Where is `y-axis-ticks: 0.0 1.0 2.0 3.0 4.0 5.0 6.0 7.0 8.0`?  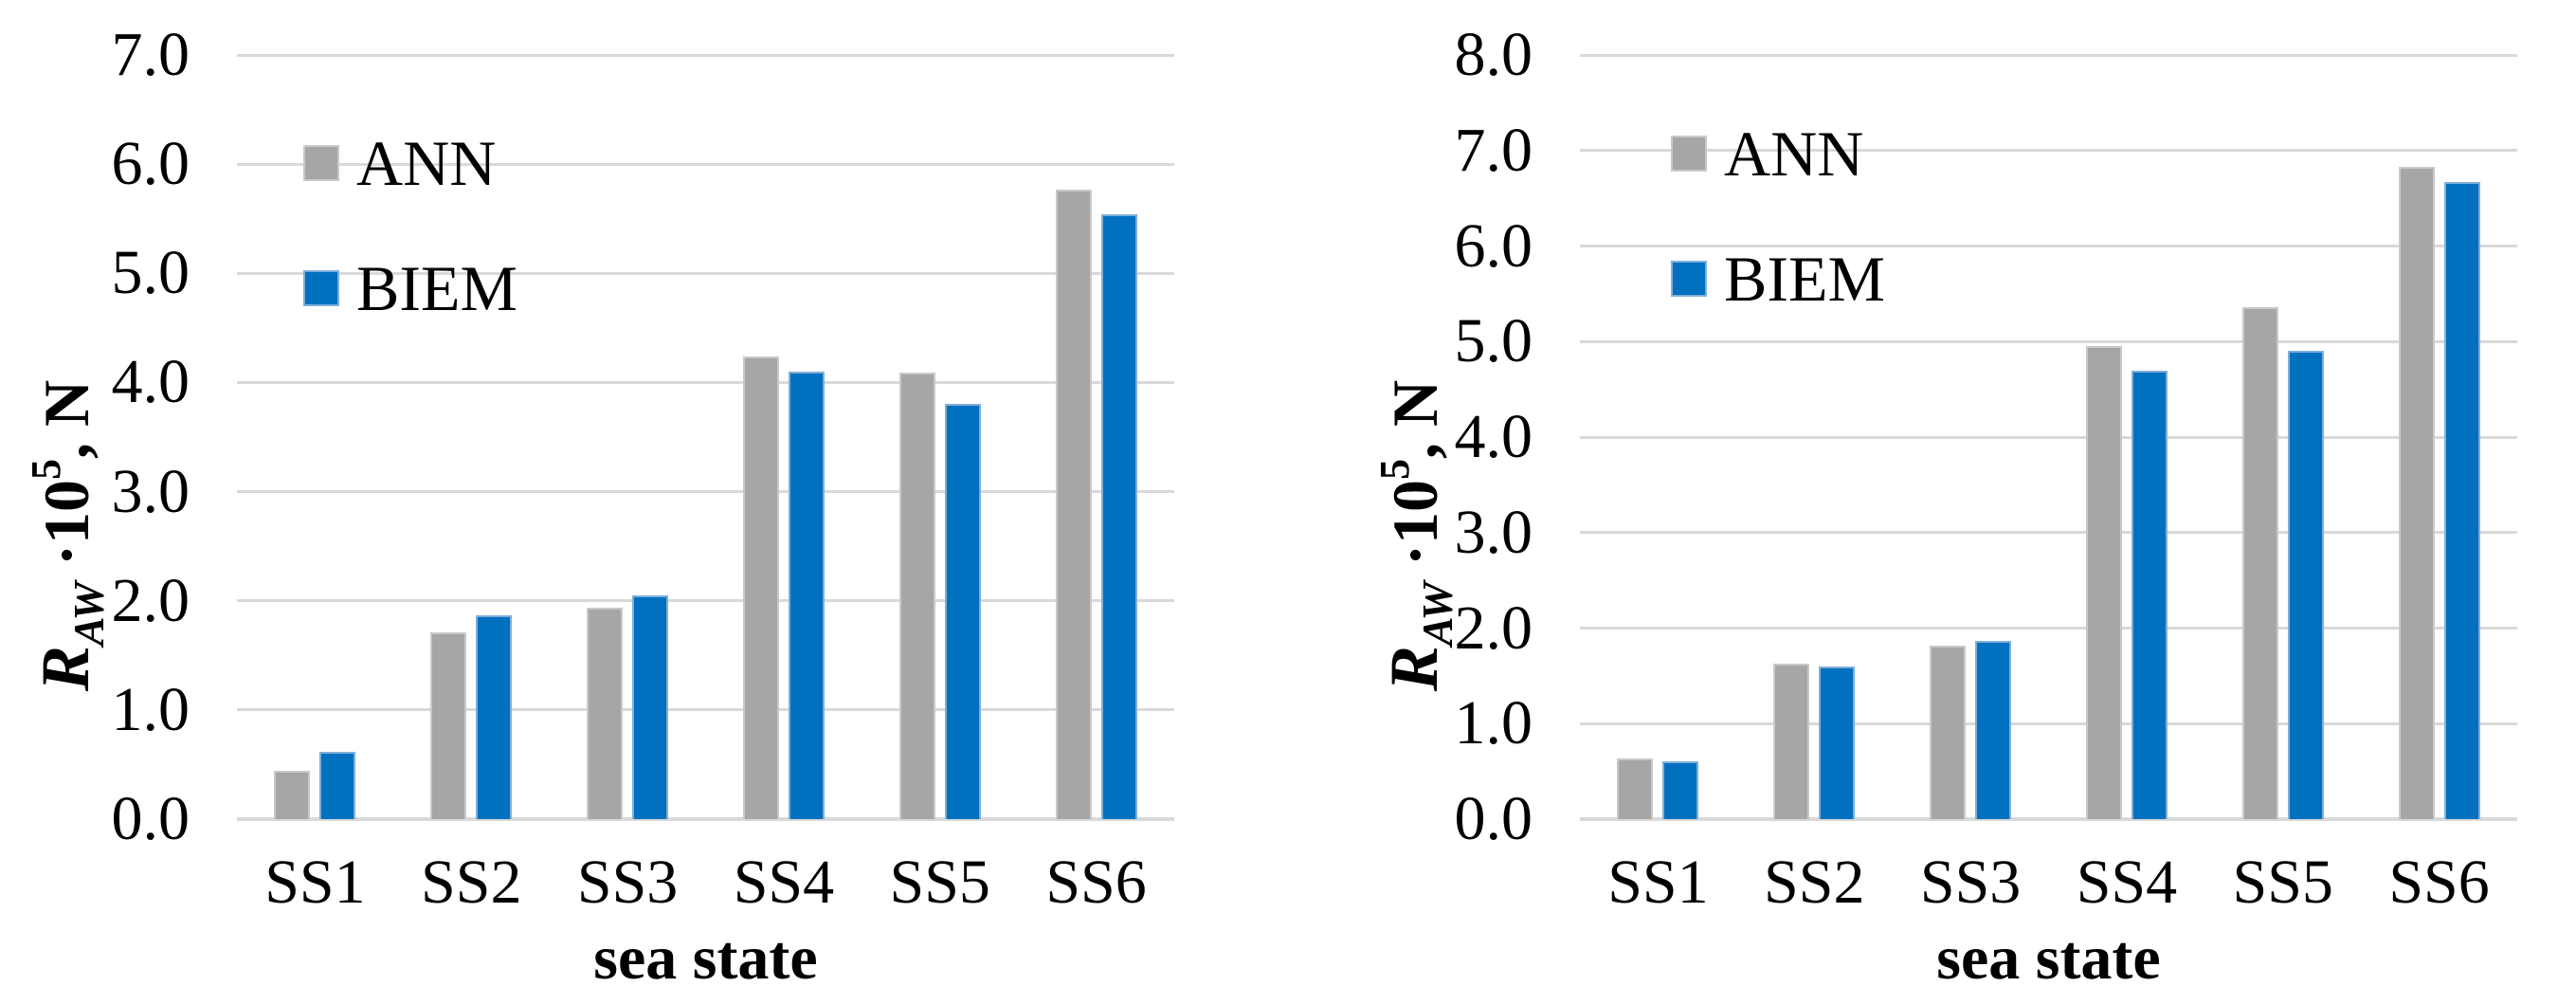 y-axis-ticks: 0.0 1.0 2.0 3.0 4.0 5.0 6.0 7.0 8.0 is located at coordinates (1461, 437).